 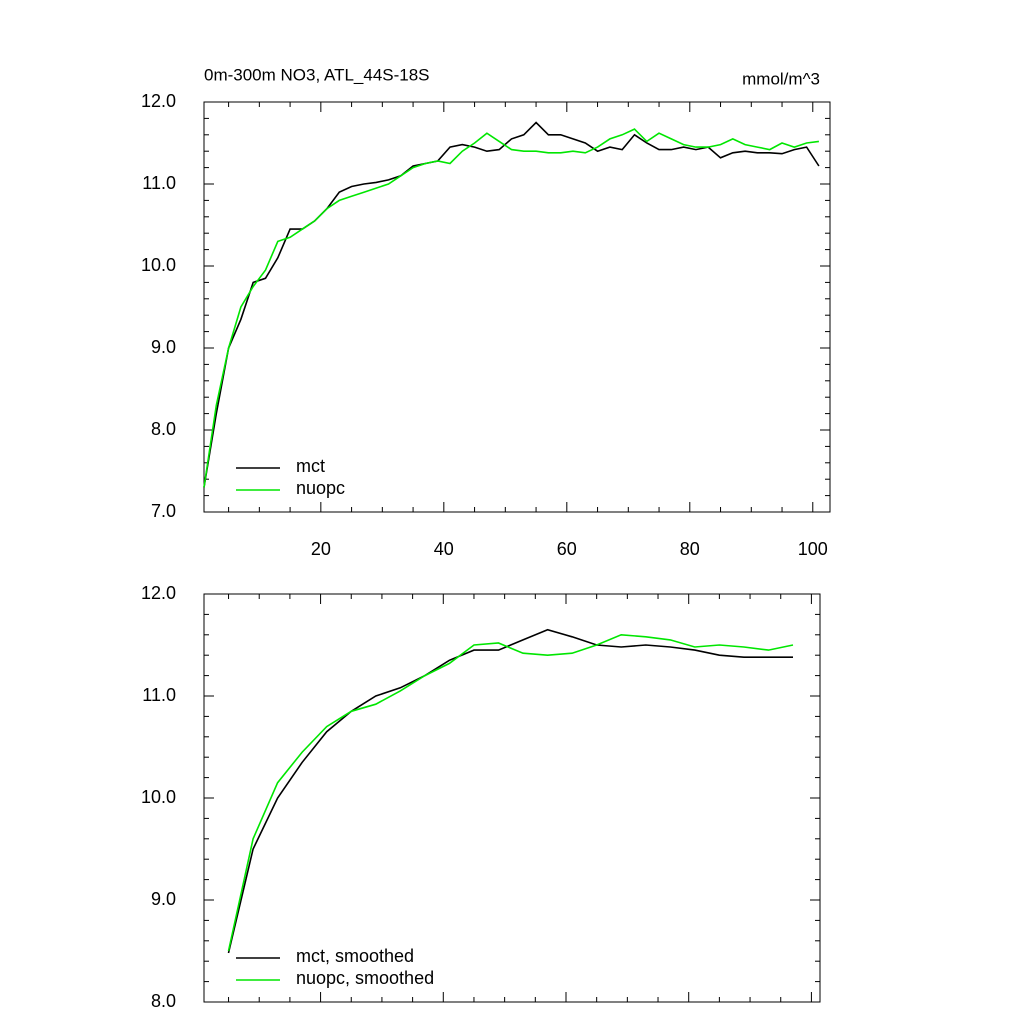 I want to click on legend-label: mct, so click(x=310, y=466).